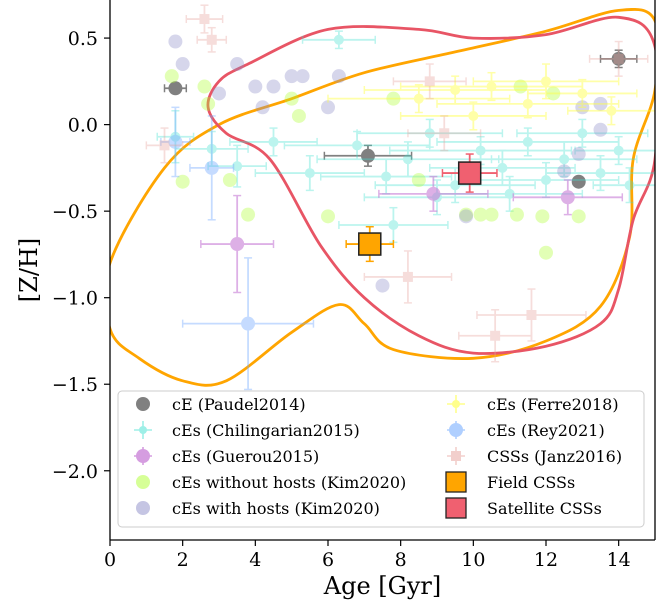 This screenshot has width=665, height=601. Describe the element at coordinates (289, 482) in the screenshot. I see `legend-label: cEs without hosts (Kim2020)` at that location.